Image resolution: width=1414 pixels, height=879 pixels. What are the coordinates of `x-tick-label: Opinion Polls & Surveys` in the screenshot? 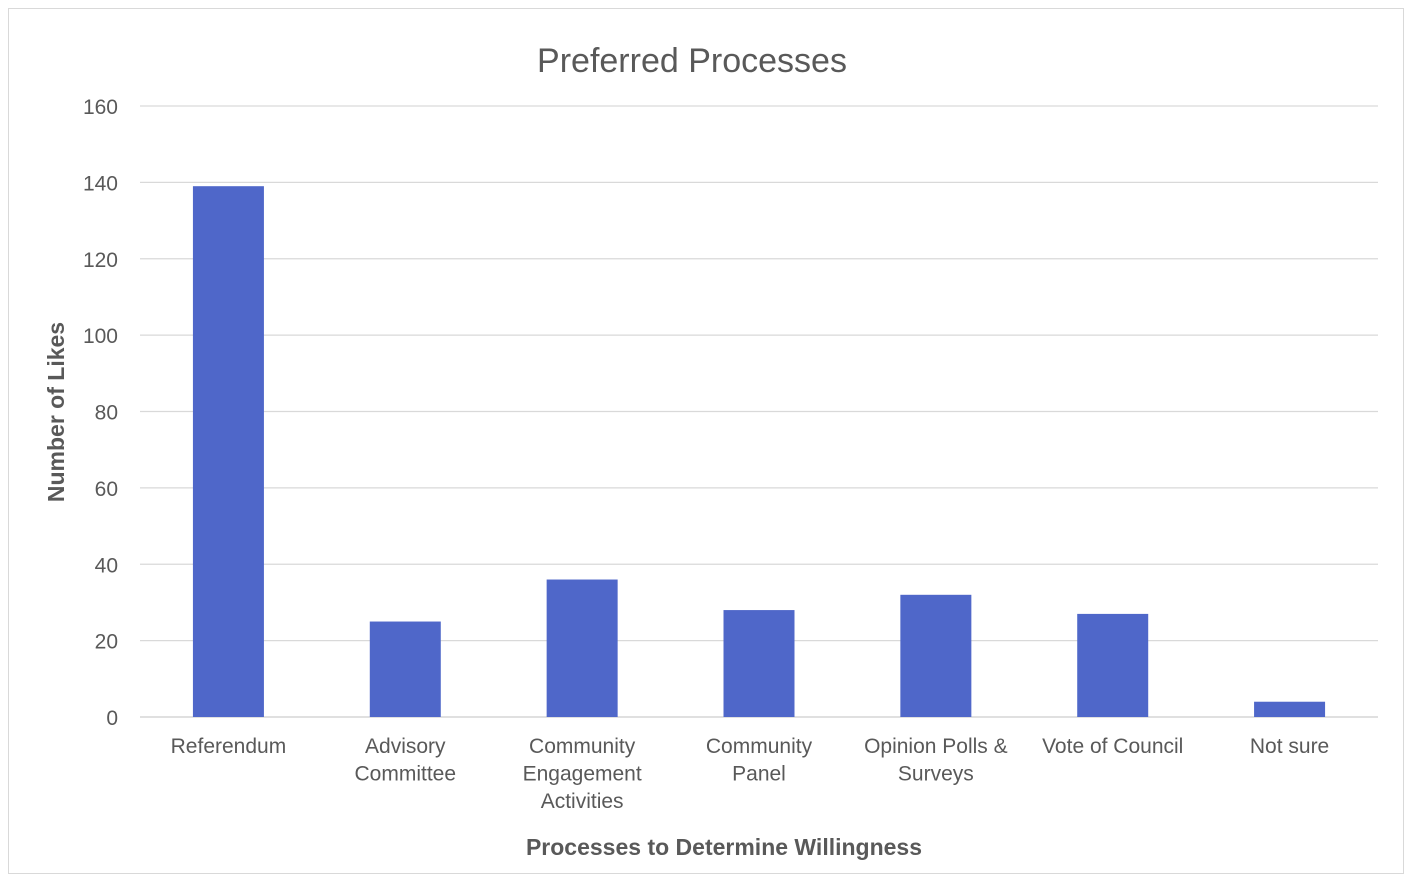 It's located at (936, 760).